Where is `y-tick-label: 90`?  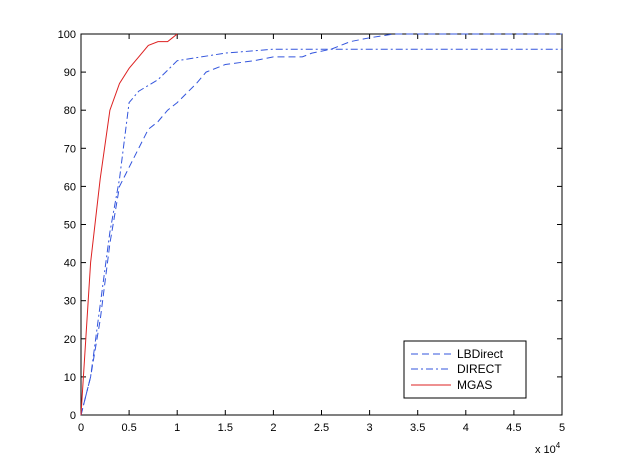
y-tick-label: 90 is located at coordinates (70, 73).